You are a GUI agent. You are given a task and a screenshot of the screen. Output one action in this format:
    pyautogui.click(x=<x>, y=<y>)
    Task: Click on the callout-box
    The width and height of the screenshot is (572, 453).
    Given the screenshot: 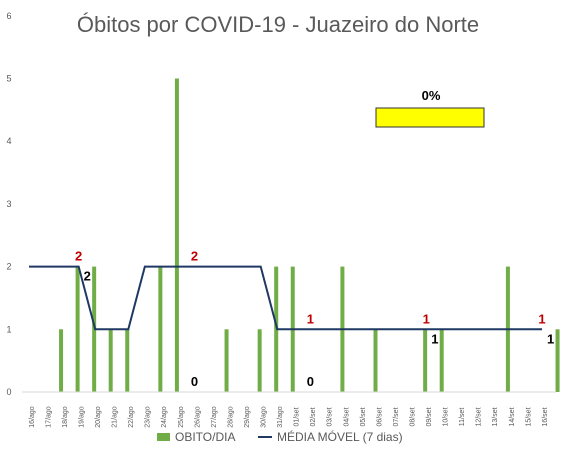 What is the action you would take?
    pyautogui.click(x=430, y=117)
    